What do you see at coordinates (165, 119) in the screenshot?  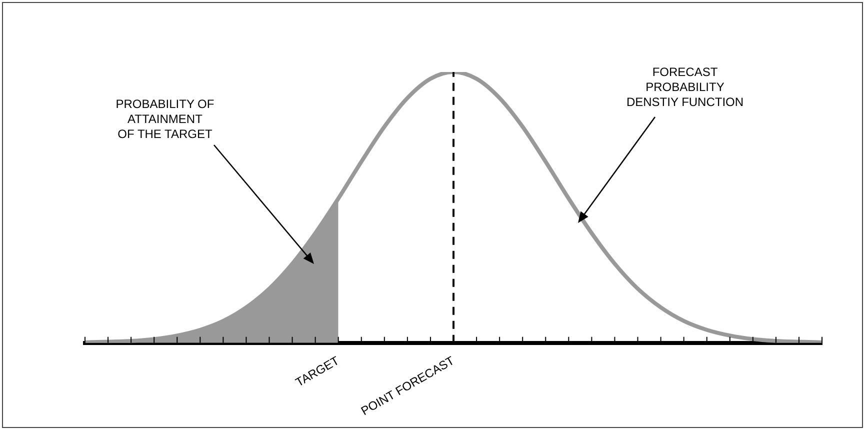 I see `annotation: PROBABILITY OF ATTAINMENT OF THE TARGET` at bounding box center [165, 119].